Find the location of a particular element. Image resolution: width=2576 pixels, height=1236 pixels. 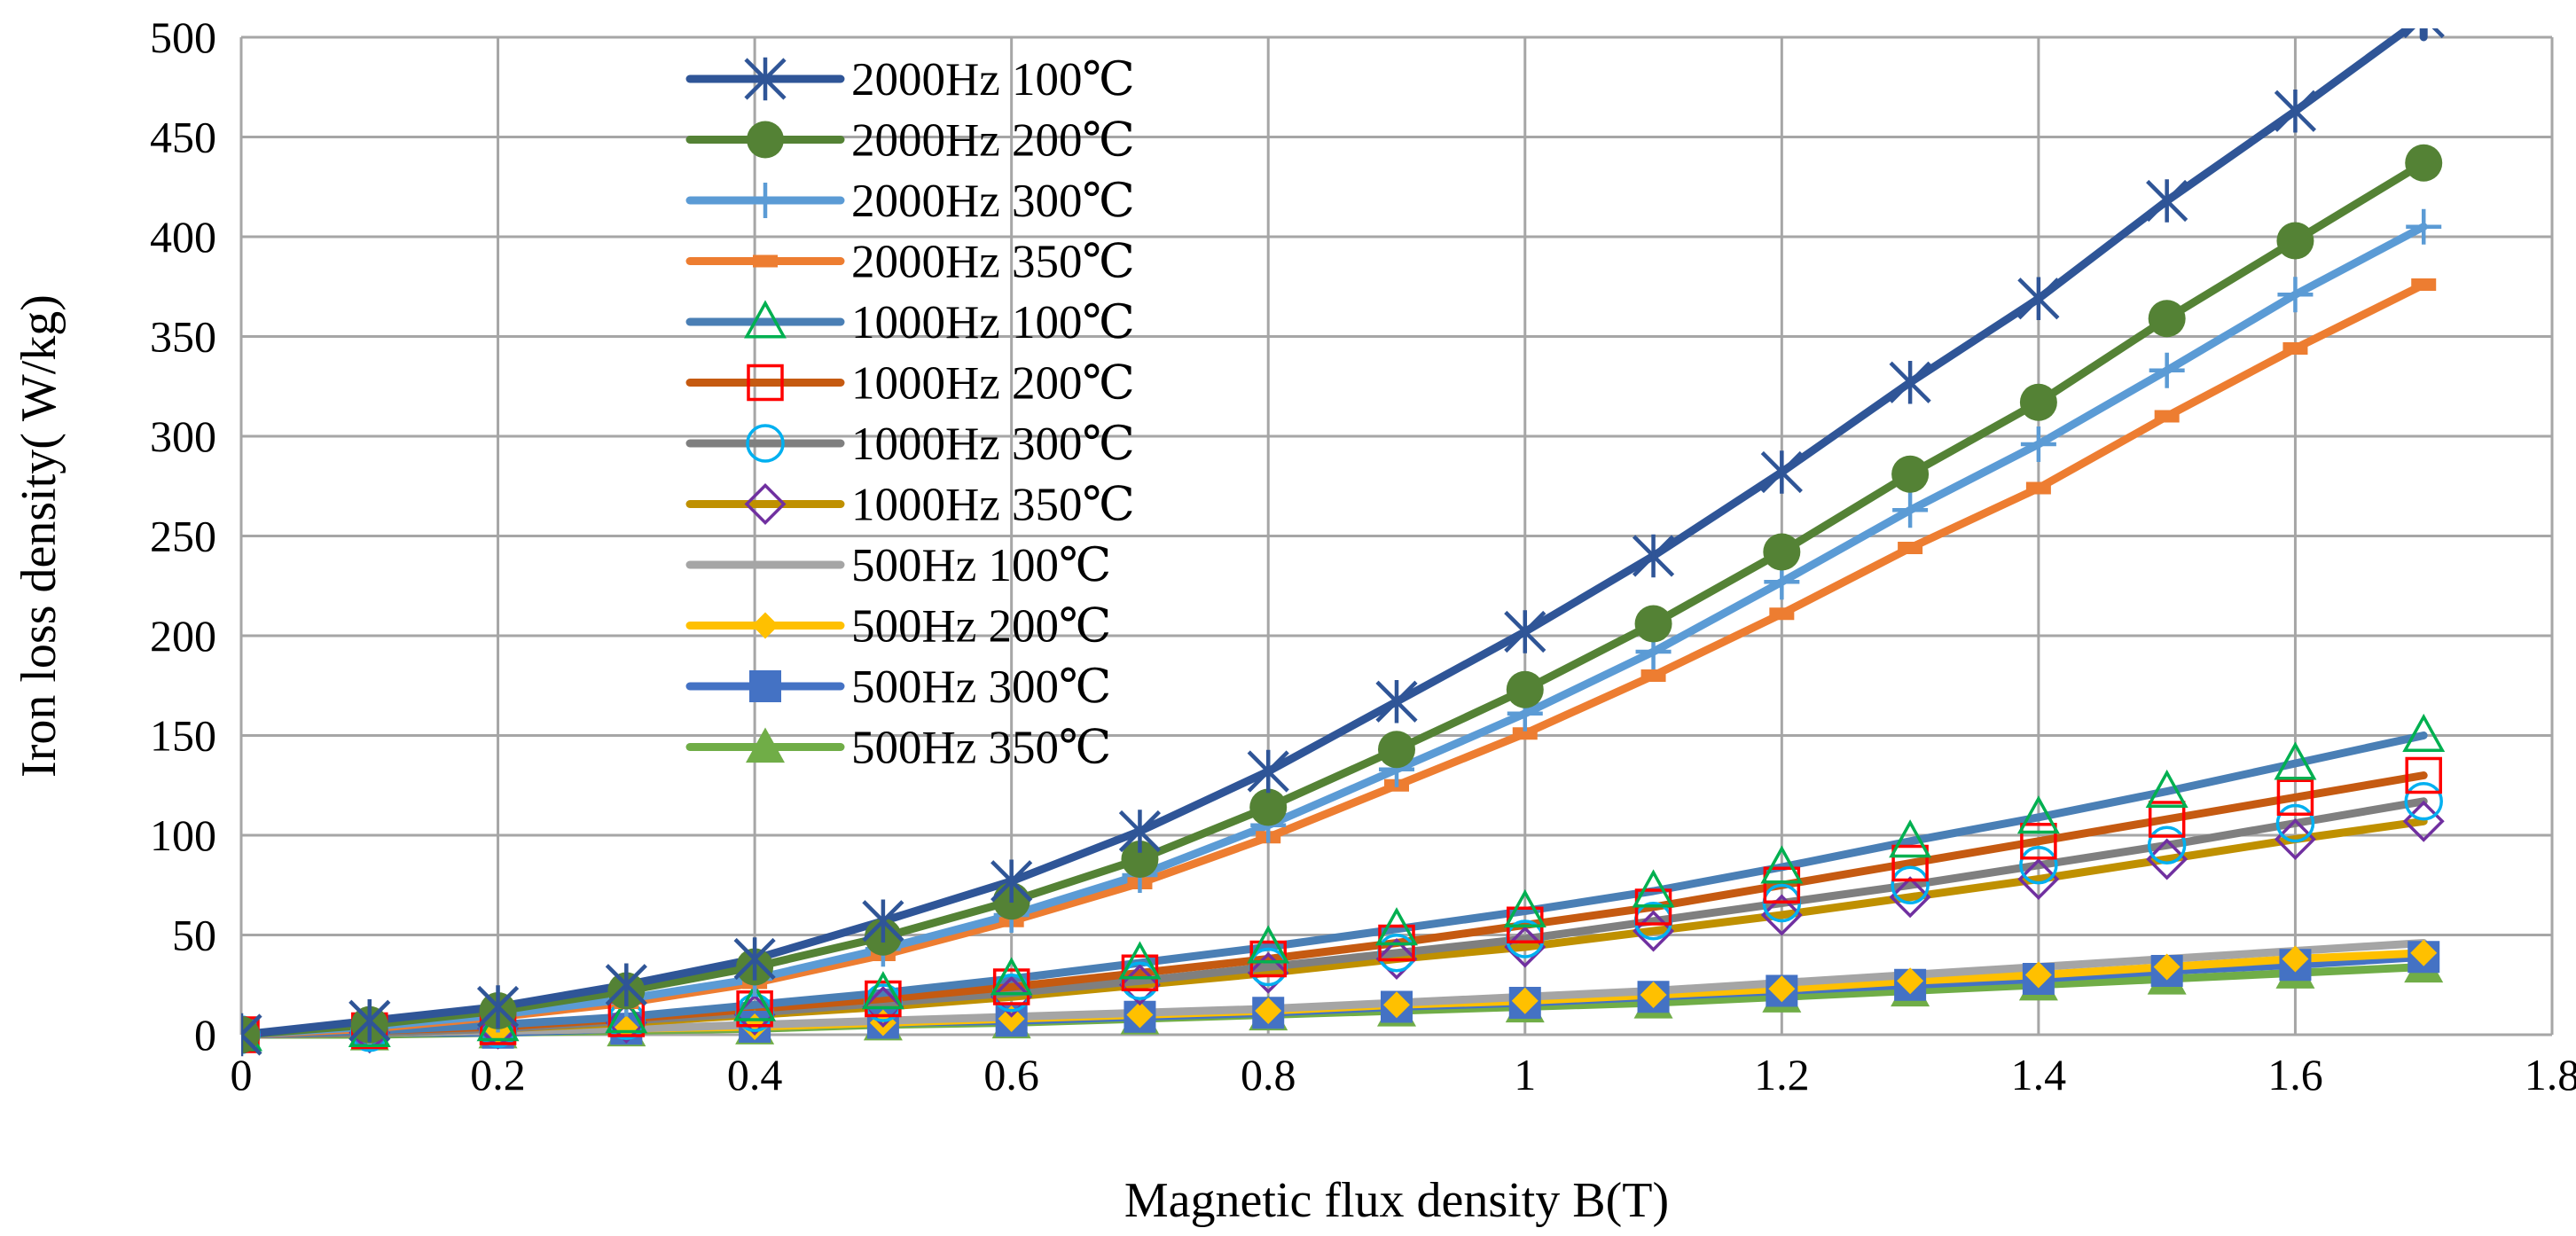

legend-label: 500Hz 100℃ is located at coordinates (981, 565).